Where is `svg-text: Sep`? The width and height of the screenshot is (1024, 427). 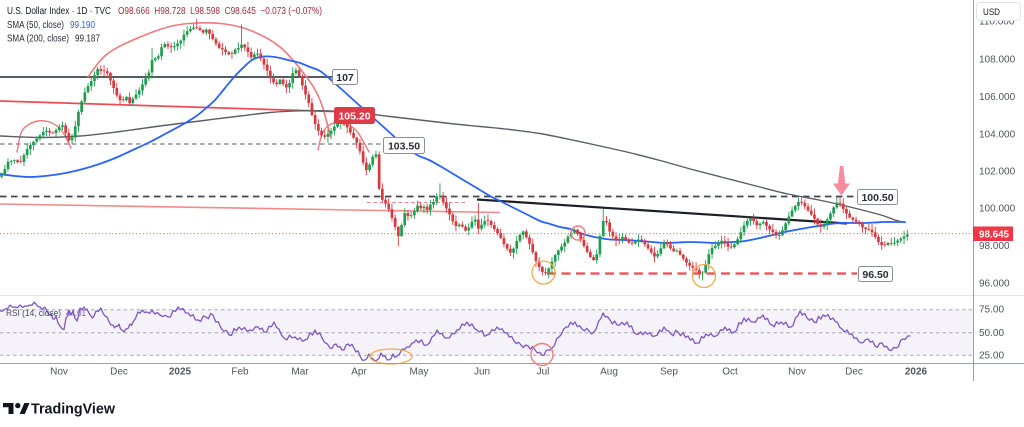
svg-text: Sep is located at coordinates (669, 372).